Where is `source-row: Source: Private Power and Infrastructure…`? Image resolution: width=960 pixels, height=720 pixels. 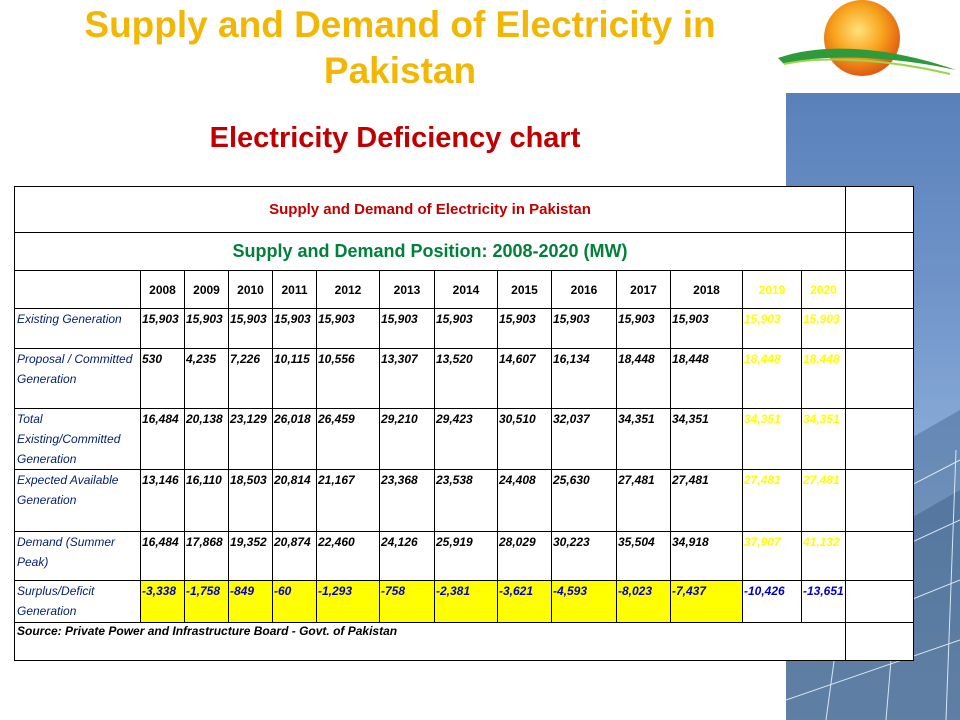
source-row: Source: Private Power and Infrastructure… is located at coordinates (464, 641).